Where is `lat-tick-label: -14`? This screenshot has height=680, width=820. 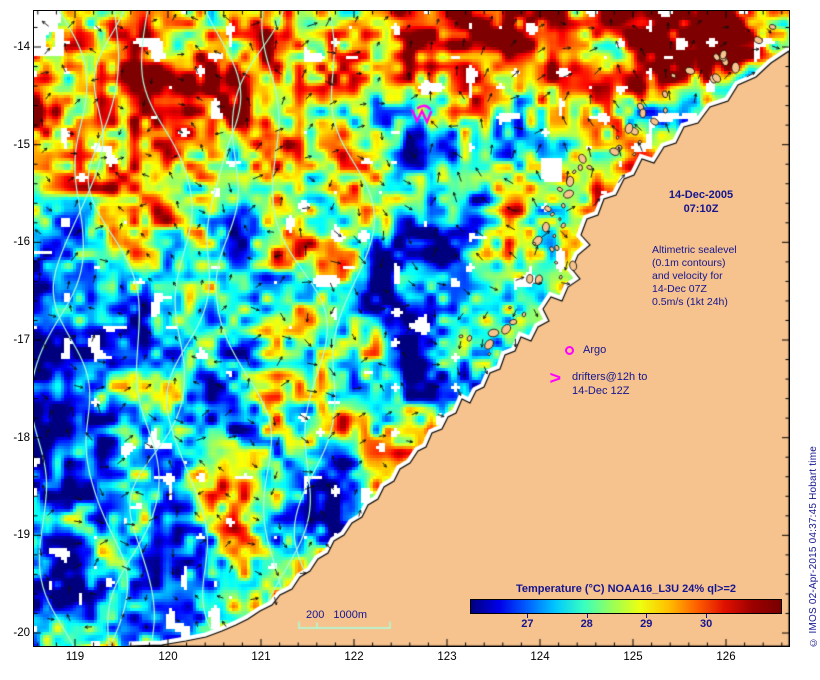 lat-tick-label: -14 is located at coordinates (21, 47).